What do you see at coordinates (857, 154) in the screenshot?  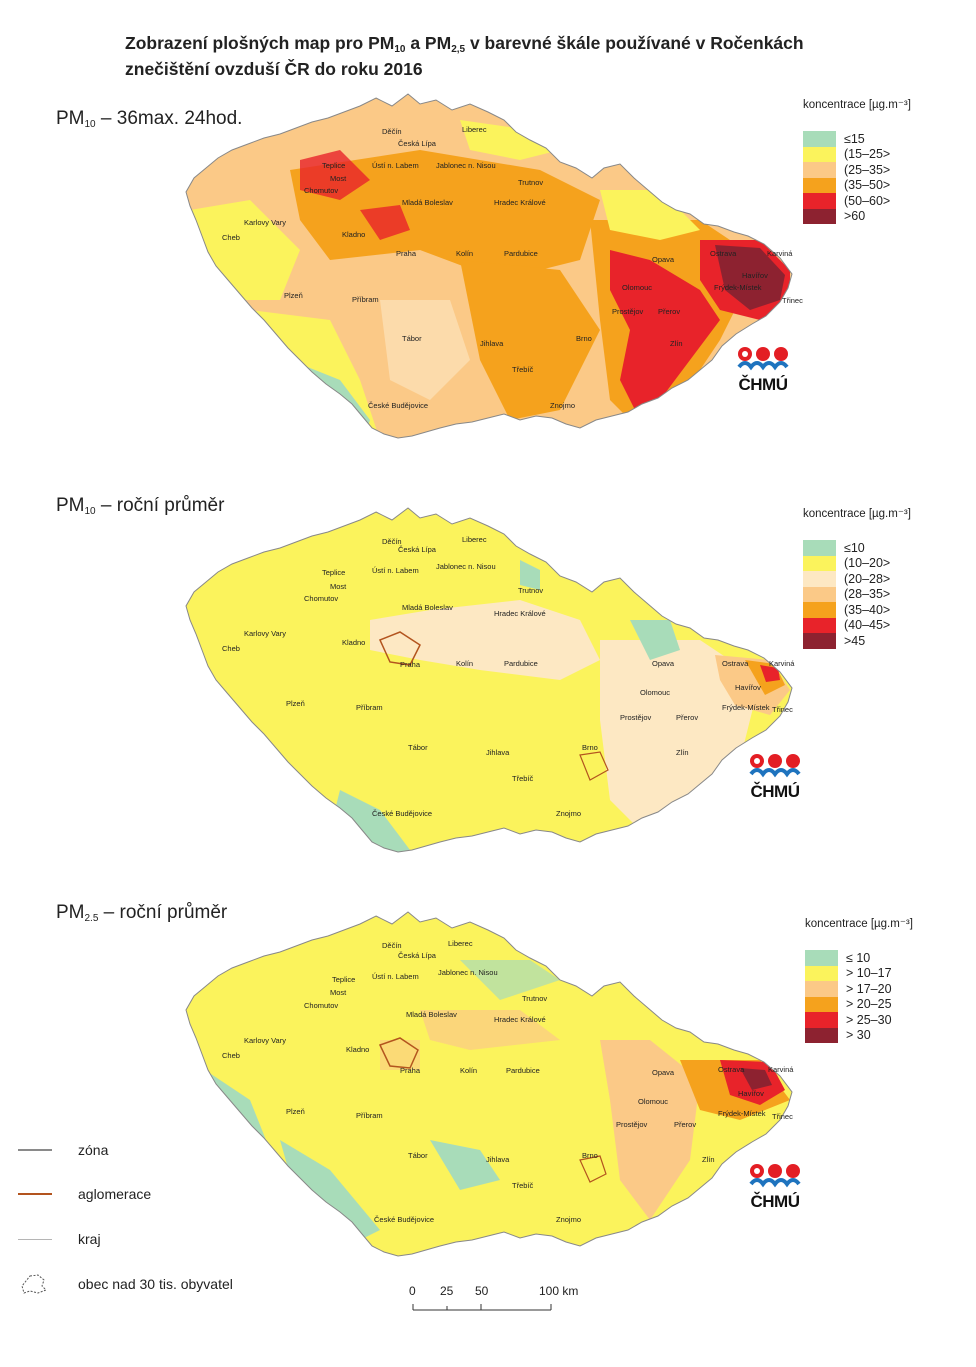 I see `legend-item: (15–25>` at bounding box center [857, 154].